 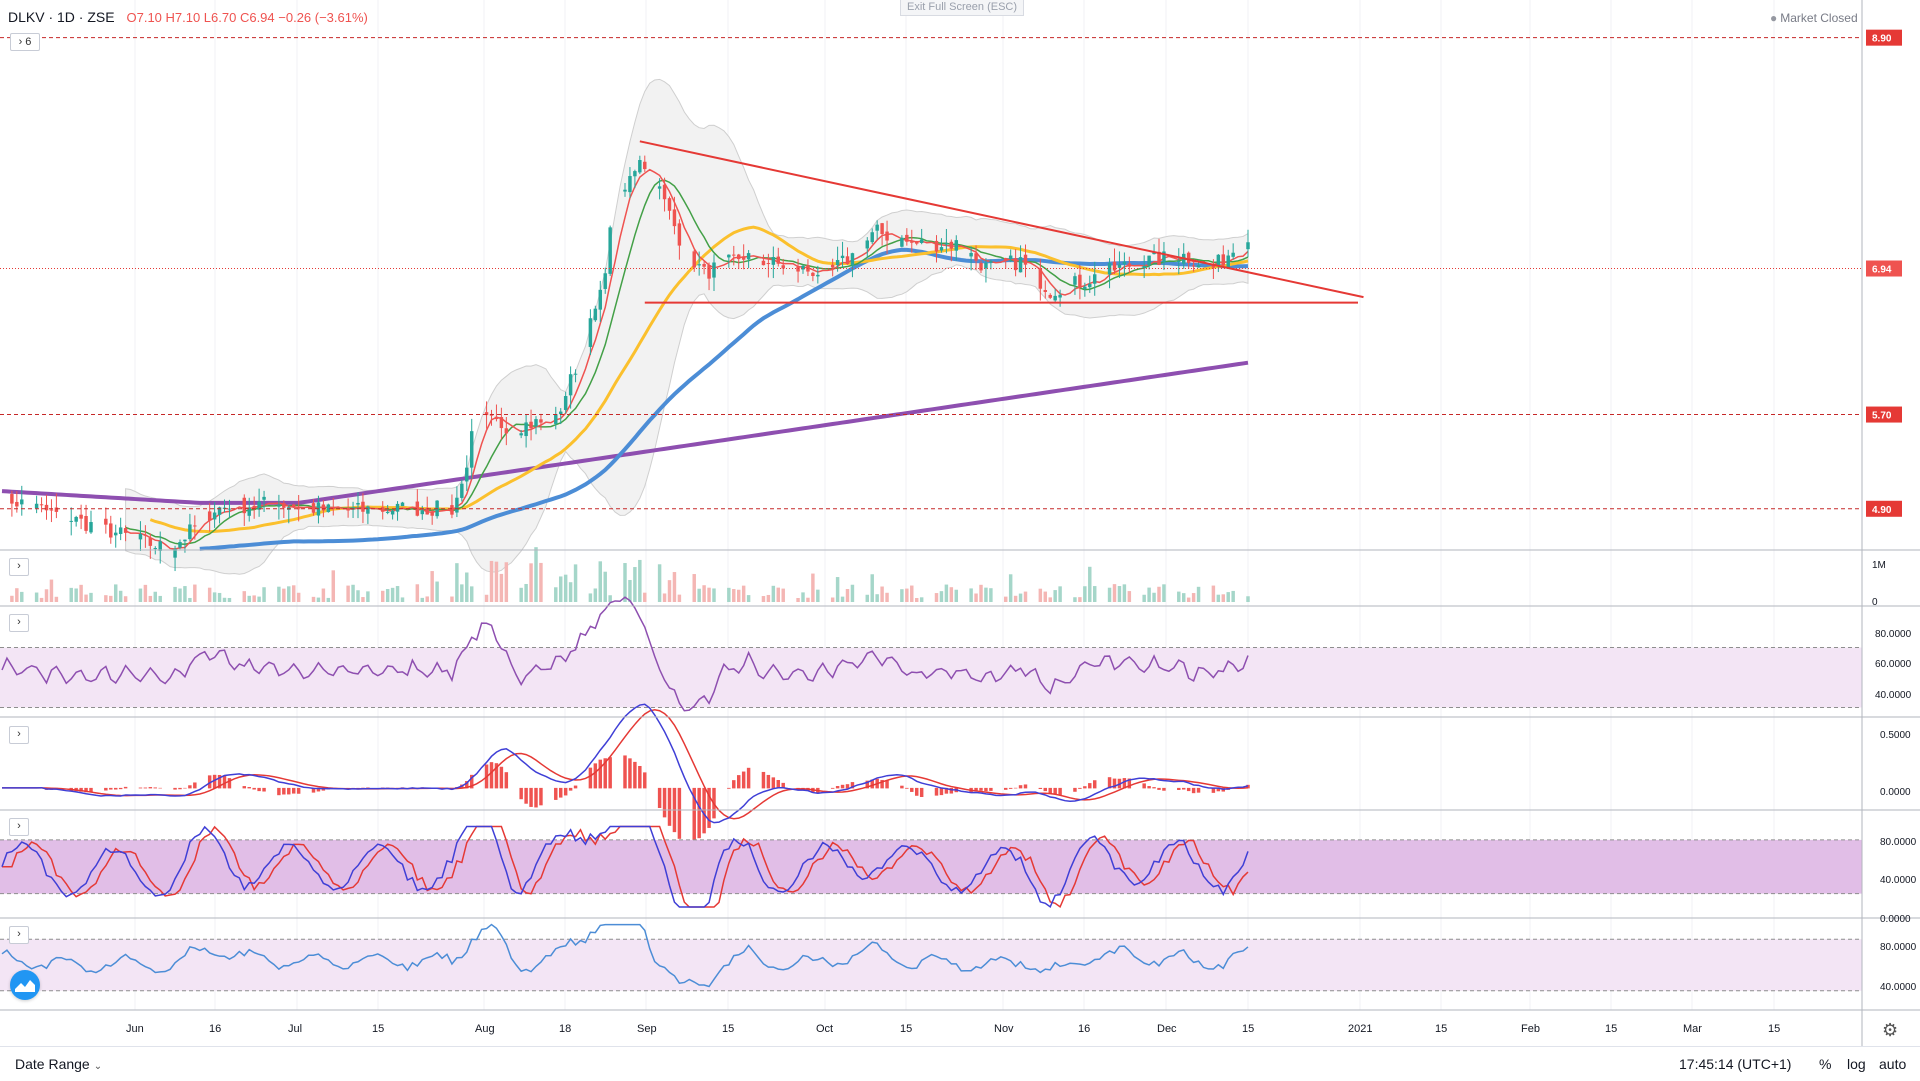 I want to click on exit-fullscreen-button: Exit Full Screen (ESC), so click(x=962, y=8).